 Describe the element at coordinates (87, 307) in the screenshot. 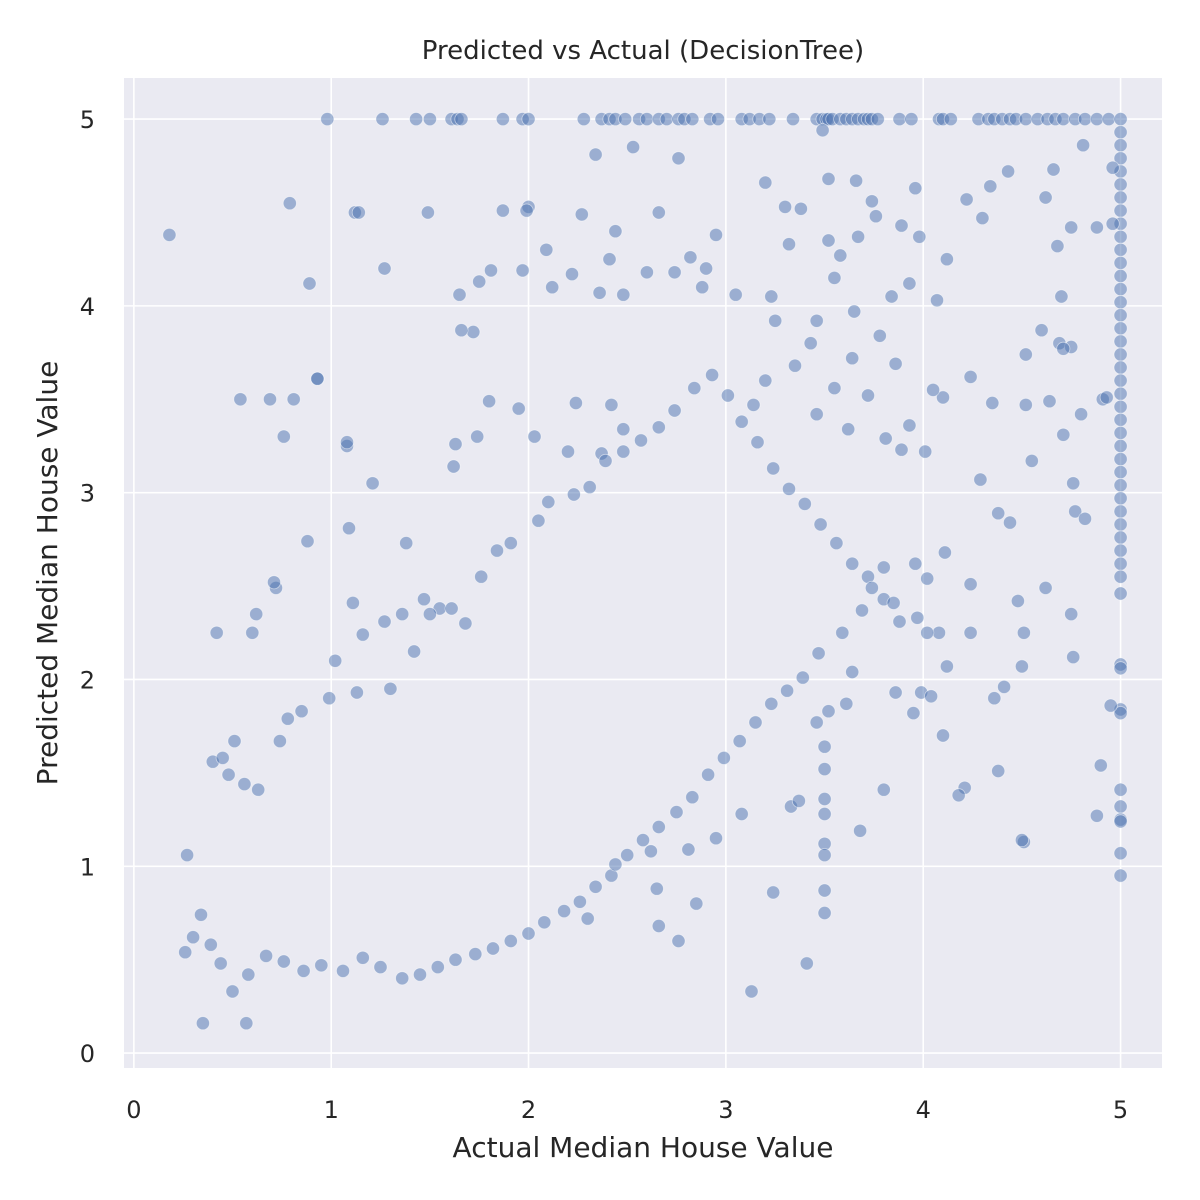

I see `y-tick-label: 4` at that location.